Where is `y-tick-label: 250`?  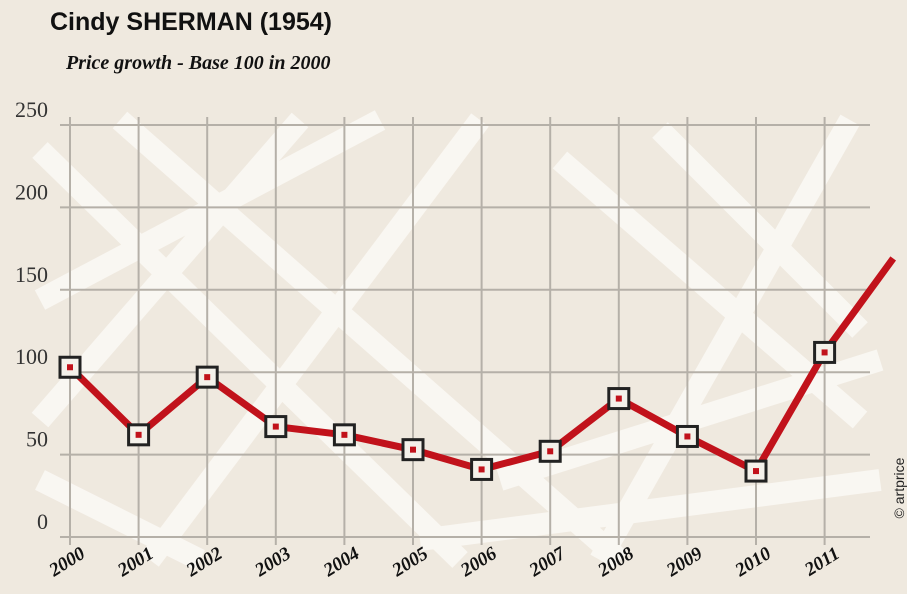 y-tick-label: 250 is located at coordinates (31, 109).